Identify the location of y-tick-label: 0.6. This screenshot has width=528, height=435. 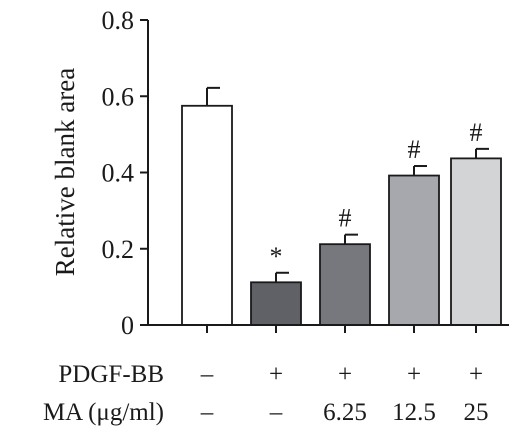
(118, 96).